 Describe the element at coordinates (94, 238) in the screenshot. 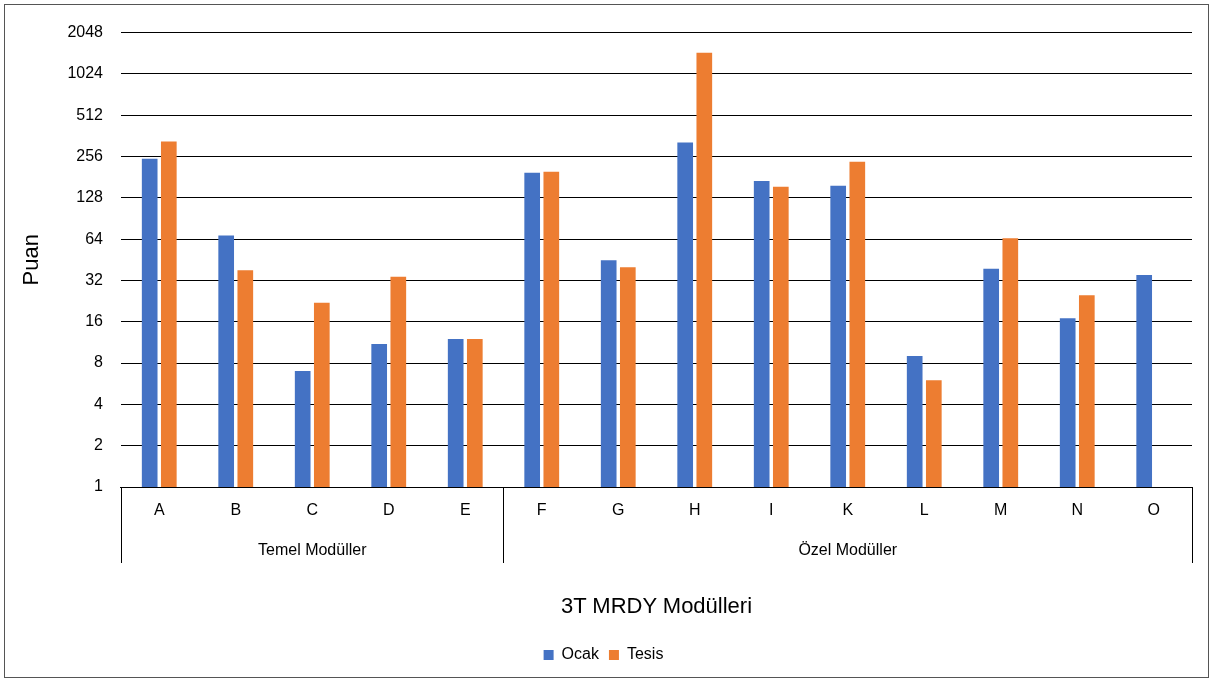

I see `y-tick-label: 64` at that location.